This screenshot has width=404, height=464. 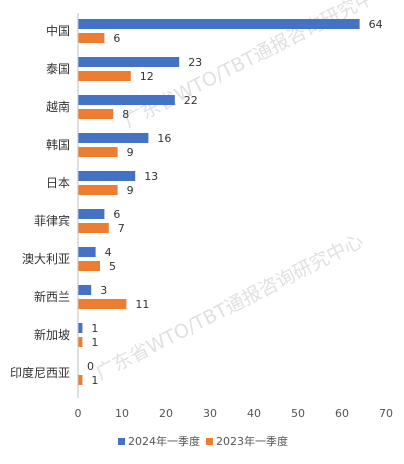 I want to click on x-tick-label: 0, so click(x=78, y=413).